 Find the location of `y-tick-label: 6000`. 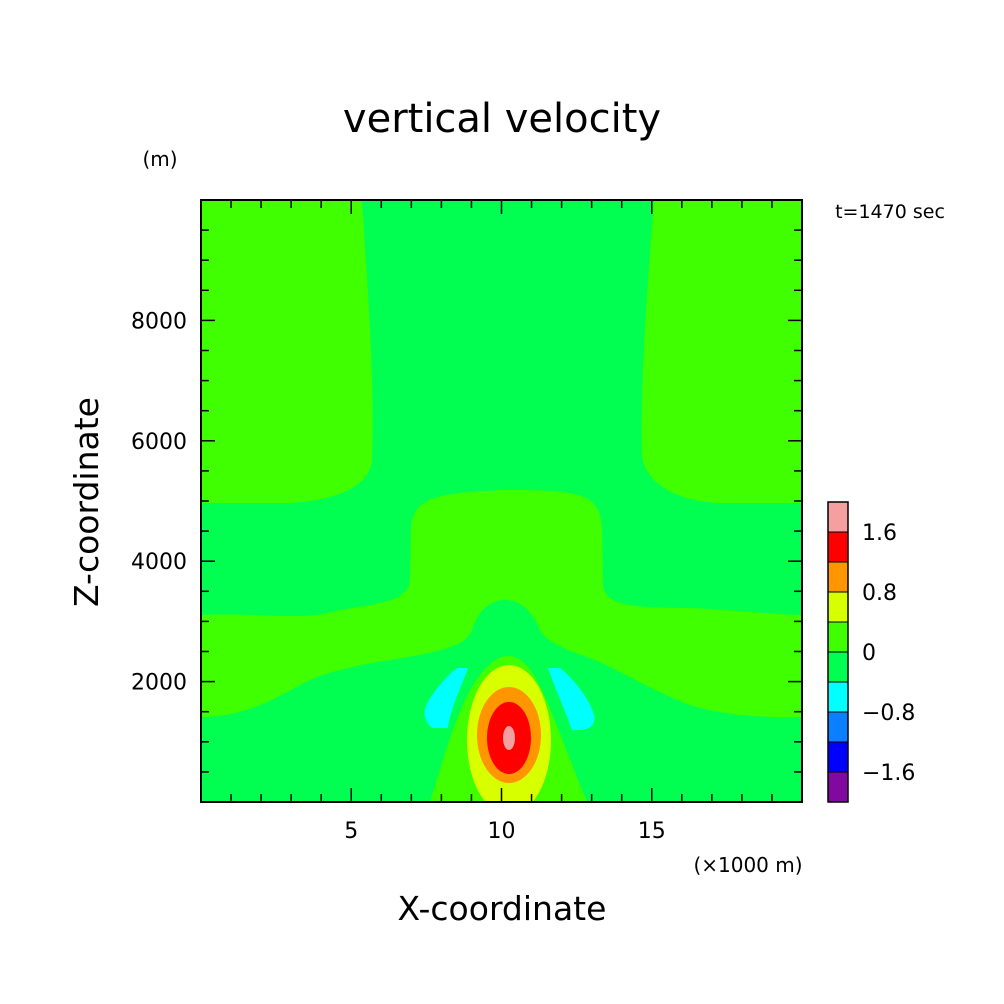

y-tick-label: 6000 is located at coordinates (159, 442).